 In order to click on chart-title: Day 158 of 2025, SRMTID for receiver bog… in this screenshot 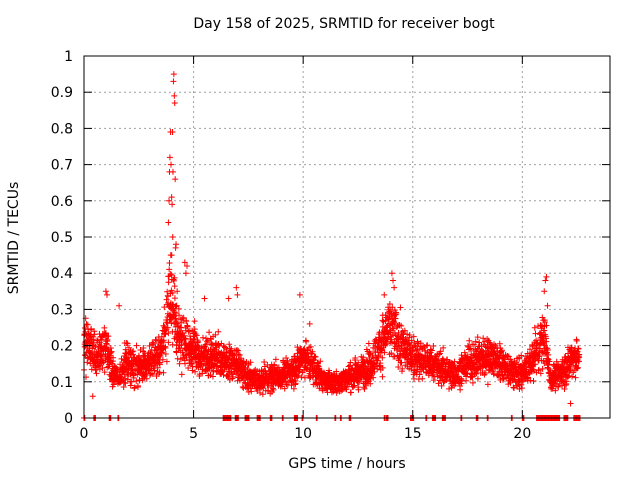, I will do `click(344, 24)`.